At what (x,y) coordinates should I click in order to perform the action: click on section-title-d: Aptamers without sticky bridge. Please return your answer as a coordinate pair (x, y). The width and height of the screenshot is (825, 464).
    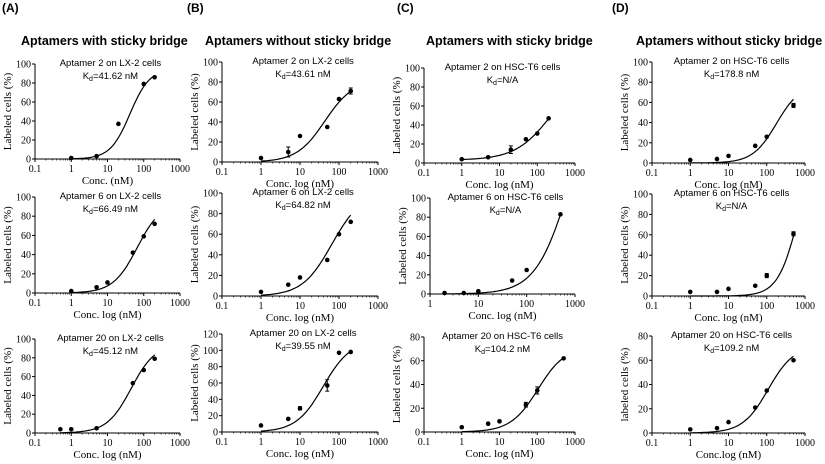
    Looking at the image, I should click on (729, 41).